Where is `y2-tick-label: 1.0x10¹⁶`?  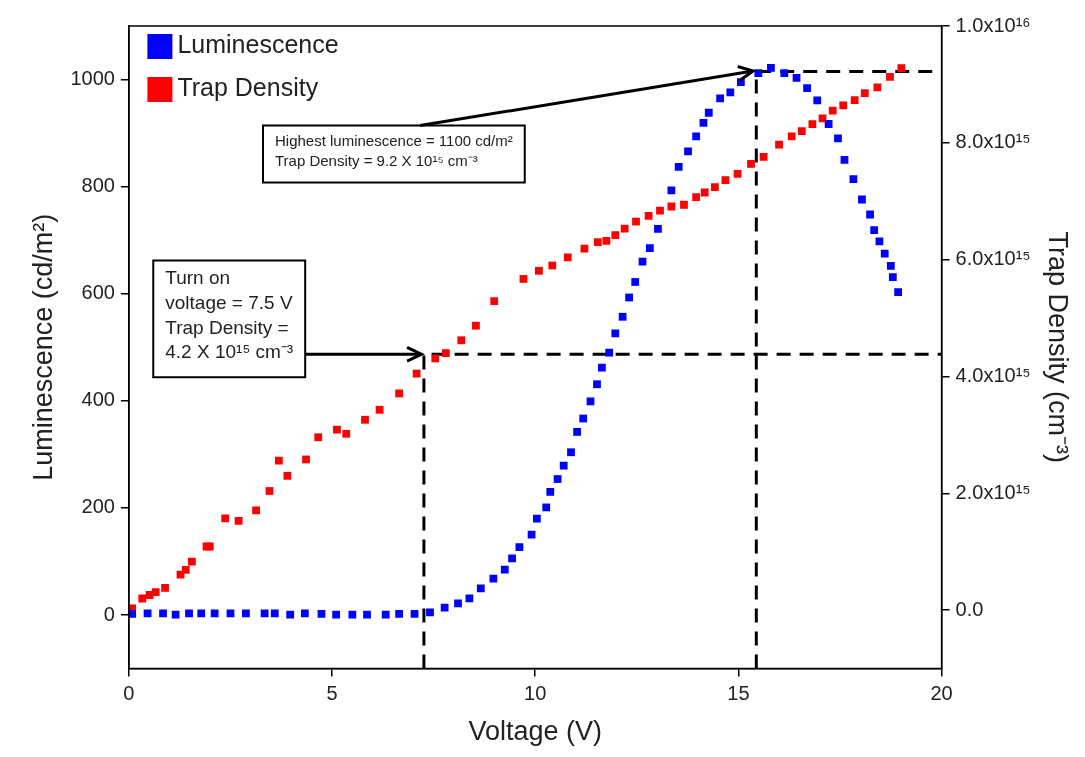 y2-tick-label: 1.0x10¹⁶ is located at coordinates (993, 24).